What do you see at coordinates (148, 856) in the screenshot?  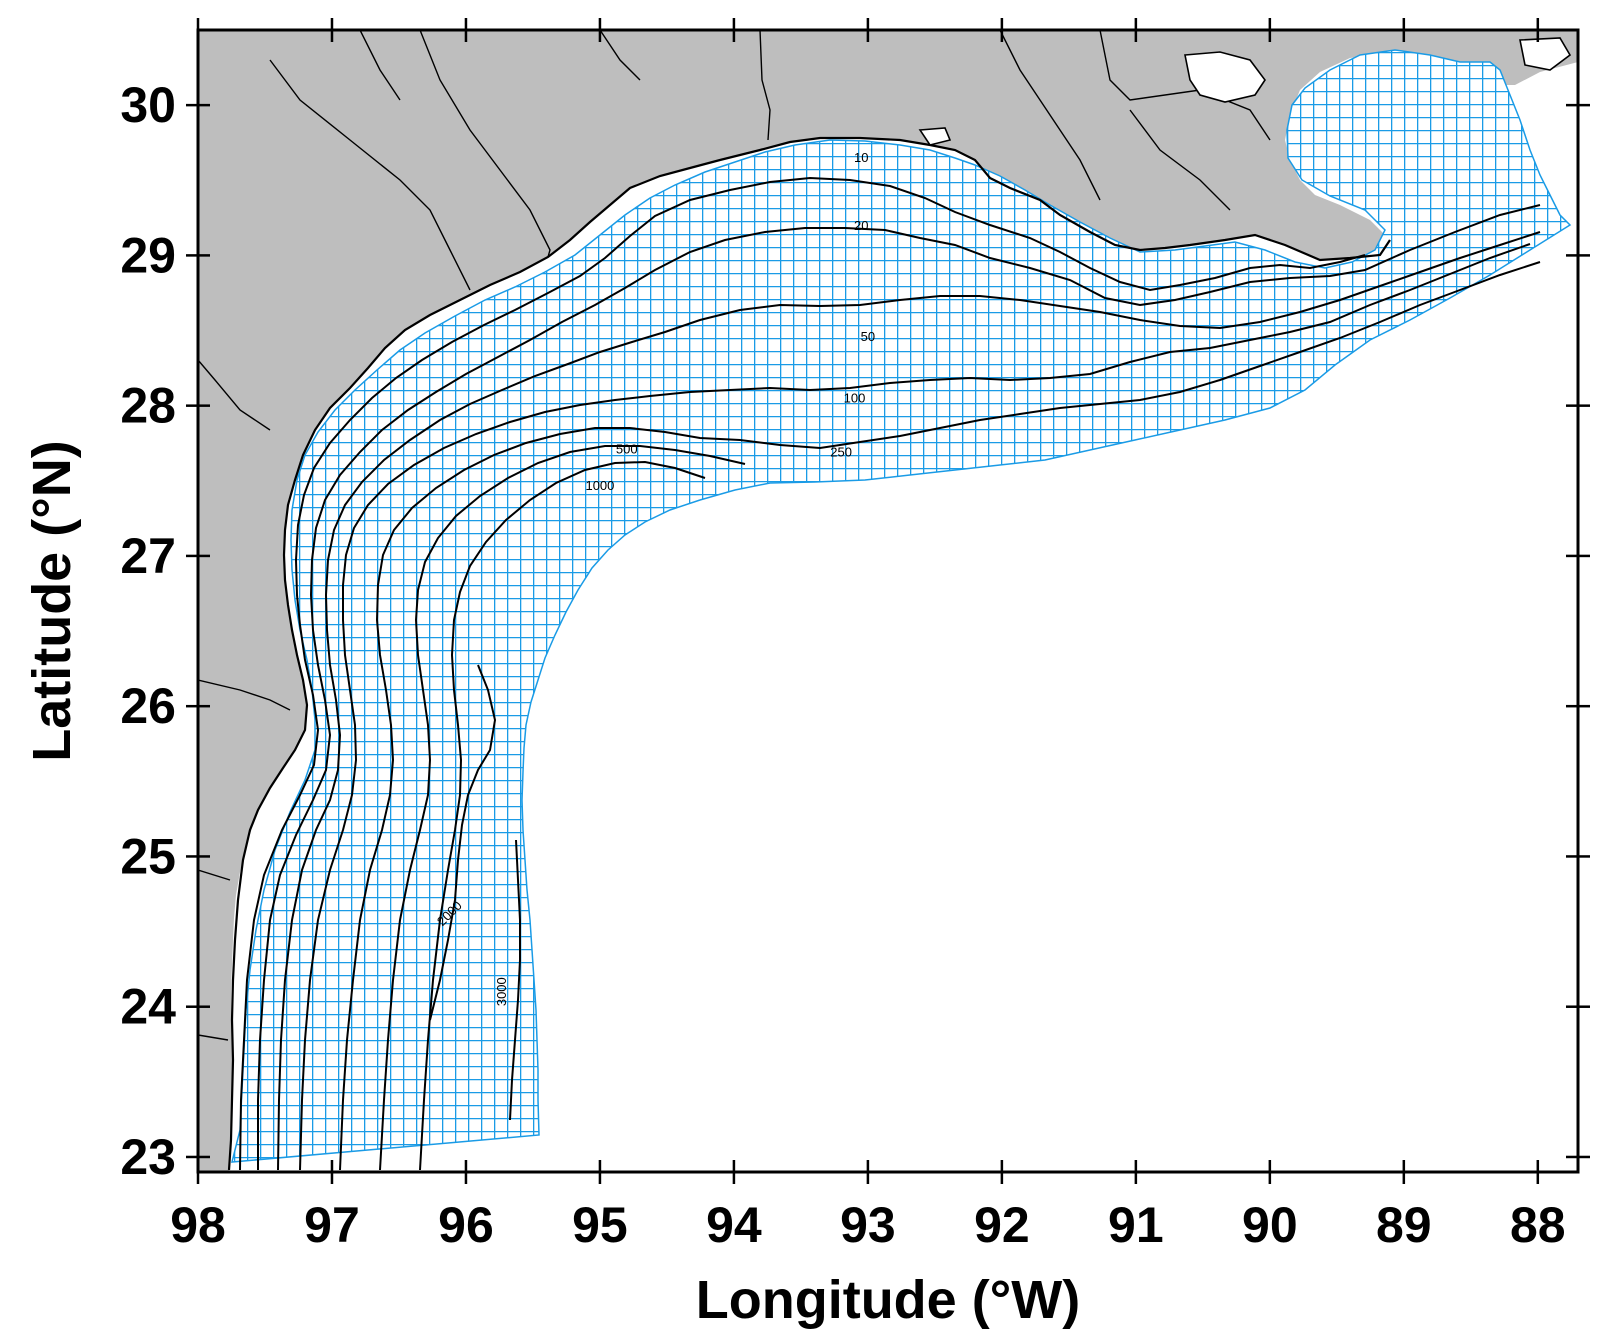 I see `y-tick-label: 25` at bounding box center [148, 856].